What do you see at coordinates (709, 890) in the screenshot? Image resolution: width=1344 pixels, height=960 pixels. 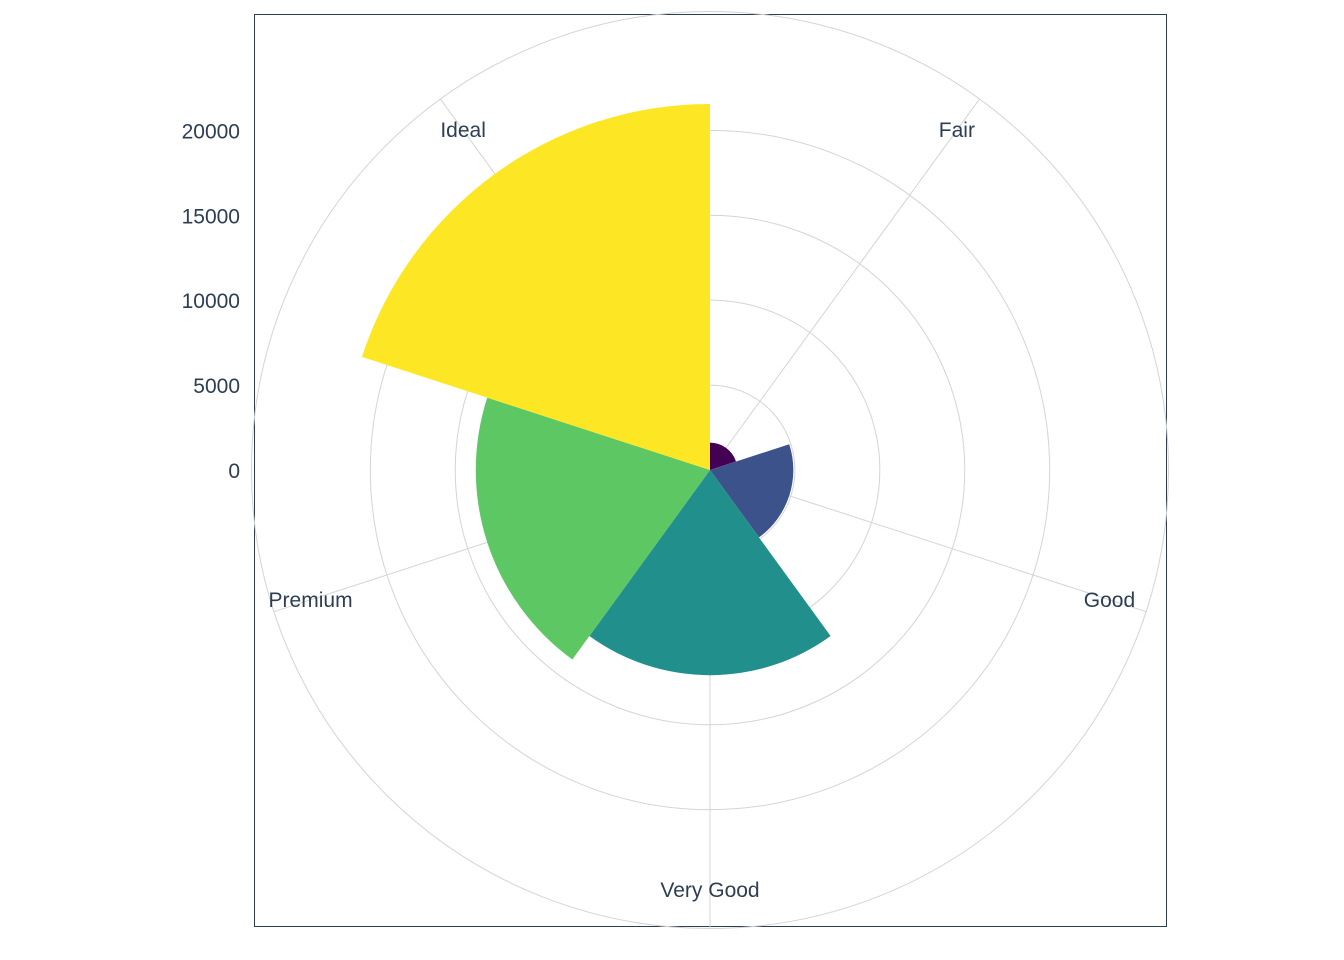 I see `category-label-very-good: Very Good` at bounding box center [709, 890].